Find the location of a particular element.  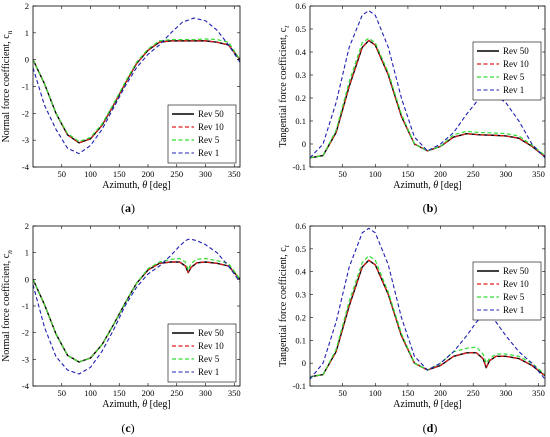

panel-tag: (a) is located at coordinates (128, 208).